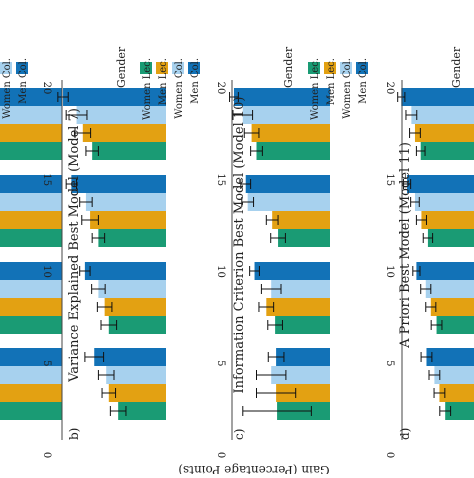 The image size is (474, 478). I want to click on legend-keys-c: Women Lec. Men Lec. Women Col. Men Col., so click(338, 89).